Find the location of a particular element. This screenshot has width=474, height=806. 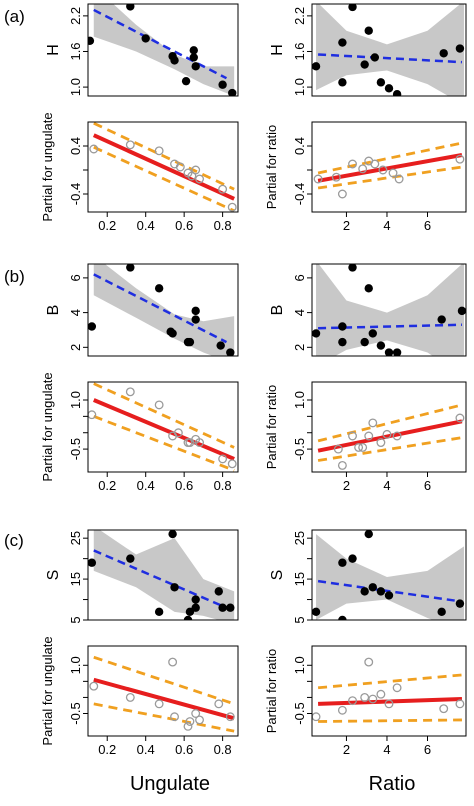

x-tick-label: 0.8 is located at coordinates (223, 225).